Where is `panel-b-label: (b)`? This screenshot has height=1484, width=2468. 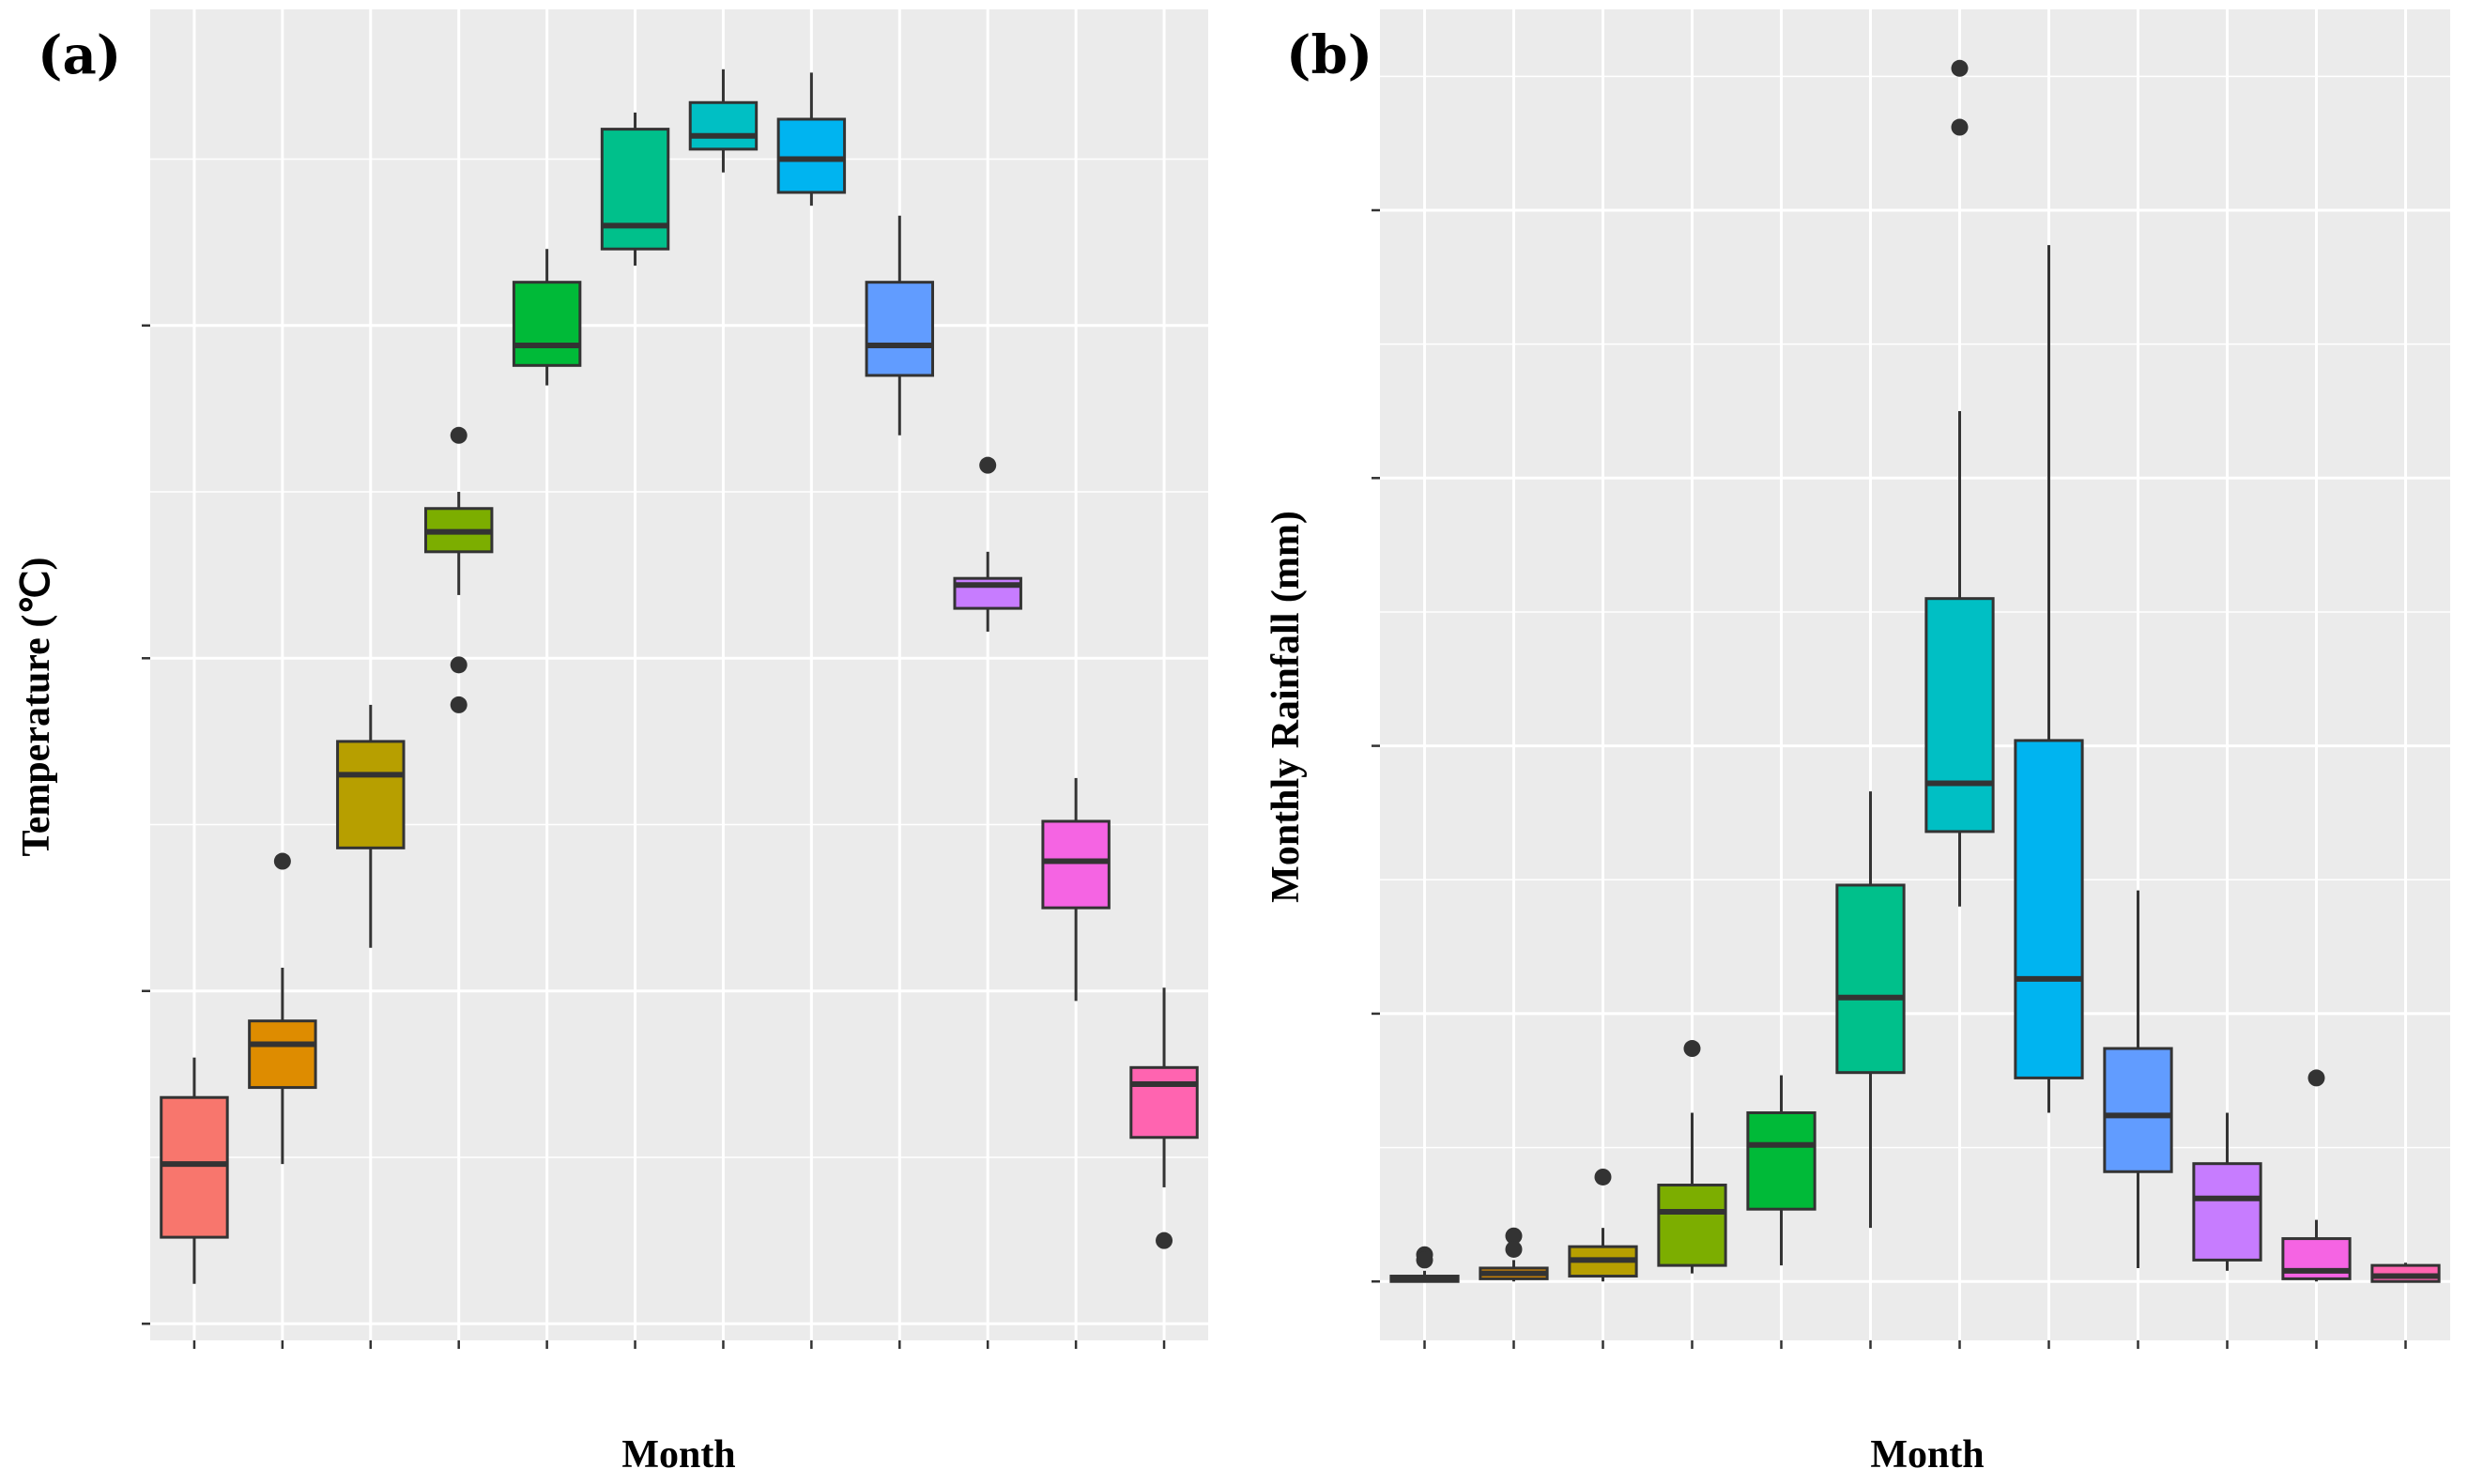
panel-b-label: (b) is located at coordinates (1329, 55).